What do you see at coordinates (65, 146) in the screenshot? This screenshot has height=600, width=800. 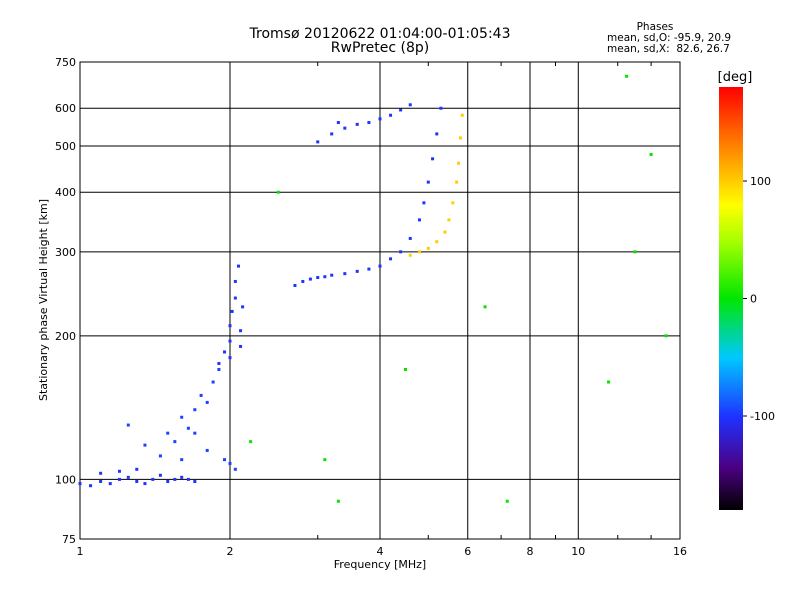 I see `y-tick-label: 500` at bounding box center [65, 146].